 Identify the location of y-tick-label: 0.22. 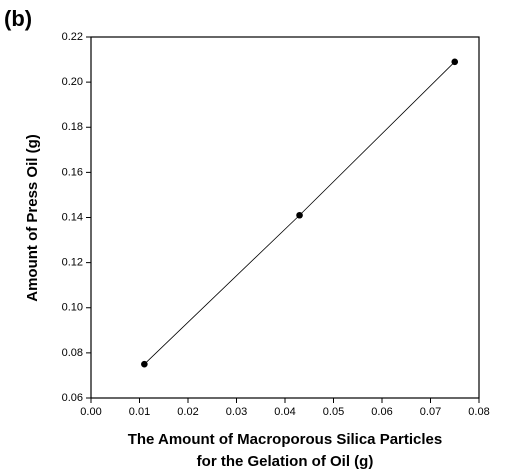
(72, 37).